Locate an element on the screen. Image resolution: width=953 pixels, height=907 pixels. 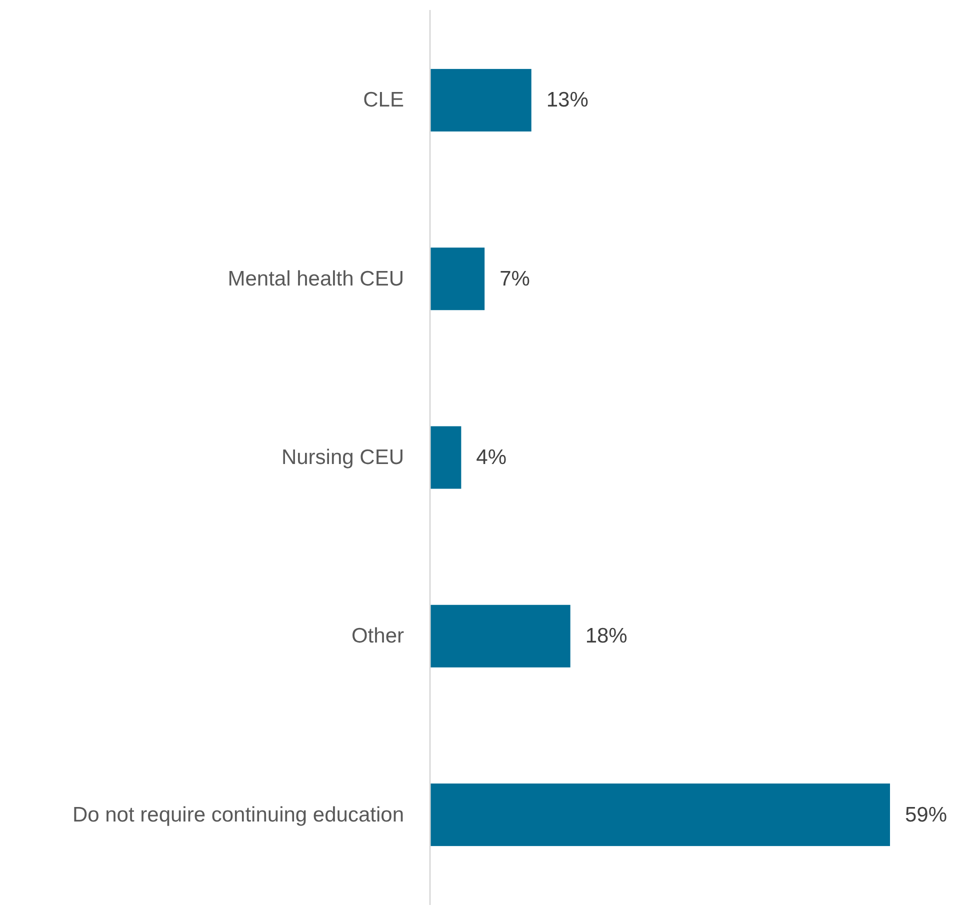
data-label: 7% is located at coordinates (515, 278).